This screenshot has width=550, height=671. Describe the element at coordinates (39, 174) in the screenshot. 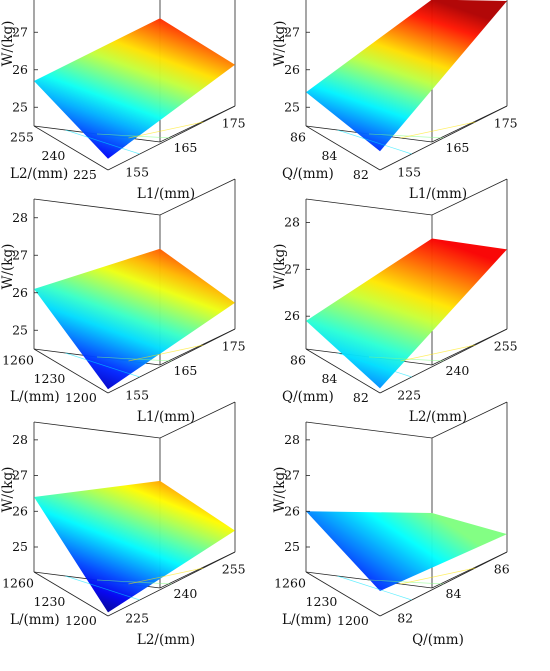

I see `y-axis-label: L2/(mm)` at that location.